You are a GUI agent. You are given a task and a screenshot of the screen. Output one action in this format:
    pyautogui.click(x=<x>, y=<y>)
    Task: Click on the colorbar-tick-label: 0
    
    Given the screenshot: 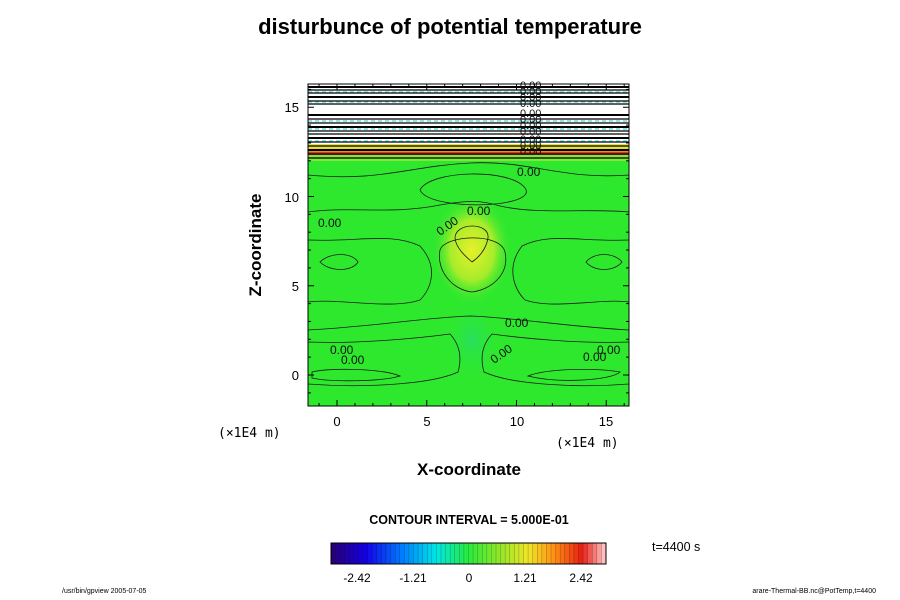 What is the action you would take?
    pyautogui.click(x=469, y=578)
    